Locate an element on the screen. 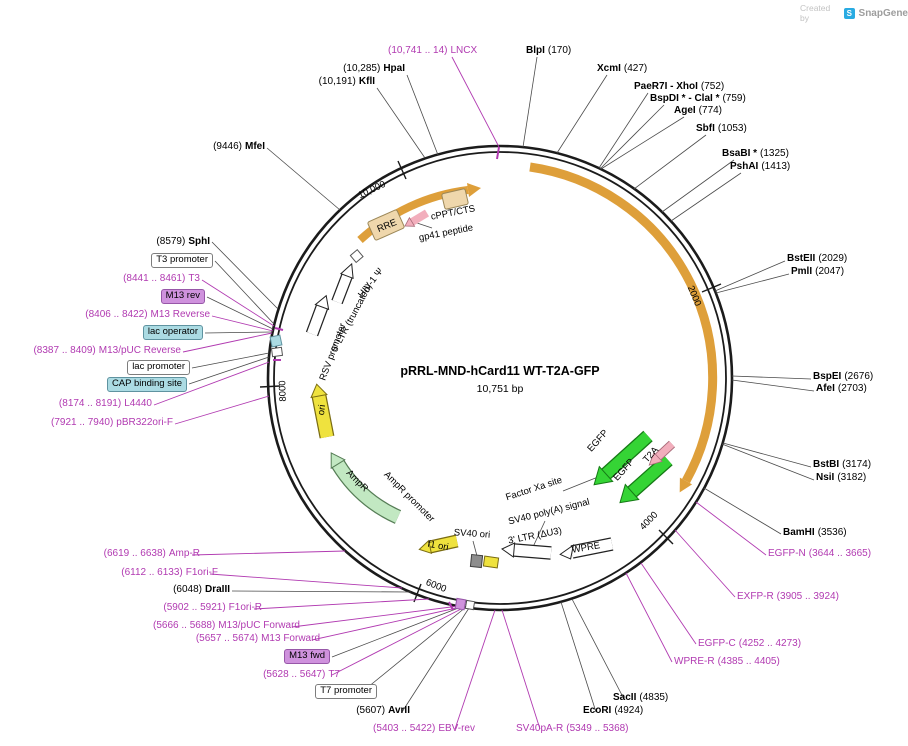 This screenshot has width=908, height=746. primer-label-wpre-r: WPRE-R (4385 .. 4405) is located at coordinates (727, 661).